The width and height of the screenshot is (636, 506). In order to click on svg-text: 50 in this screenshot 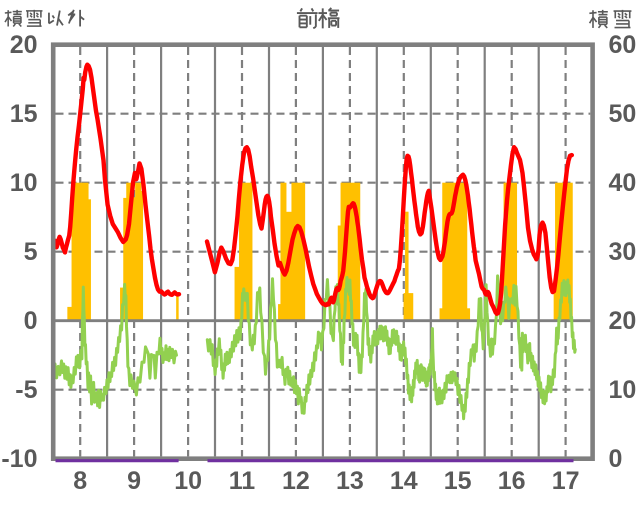, I will do `click(622, 114)`.